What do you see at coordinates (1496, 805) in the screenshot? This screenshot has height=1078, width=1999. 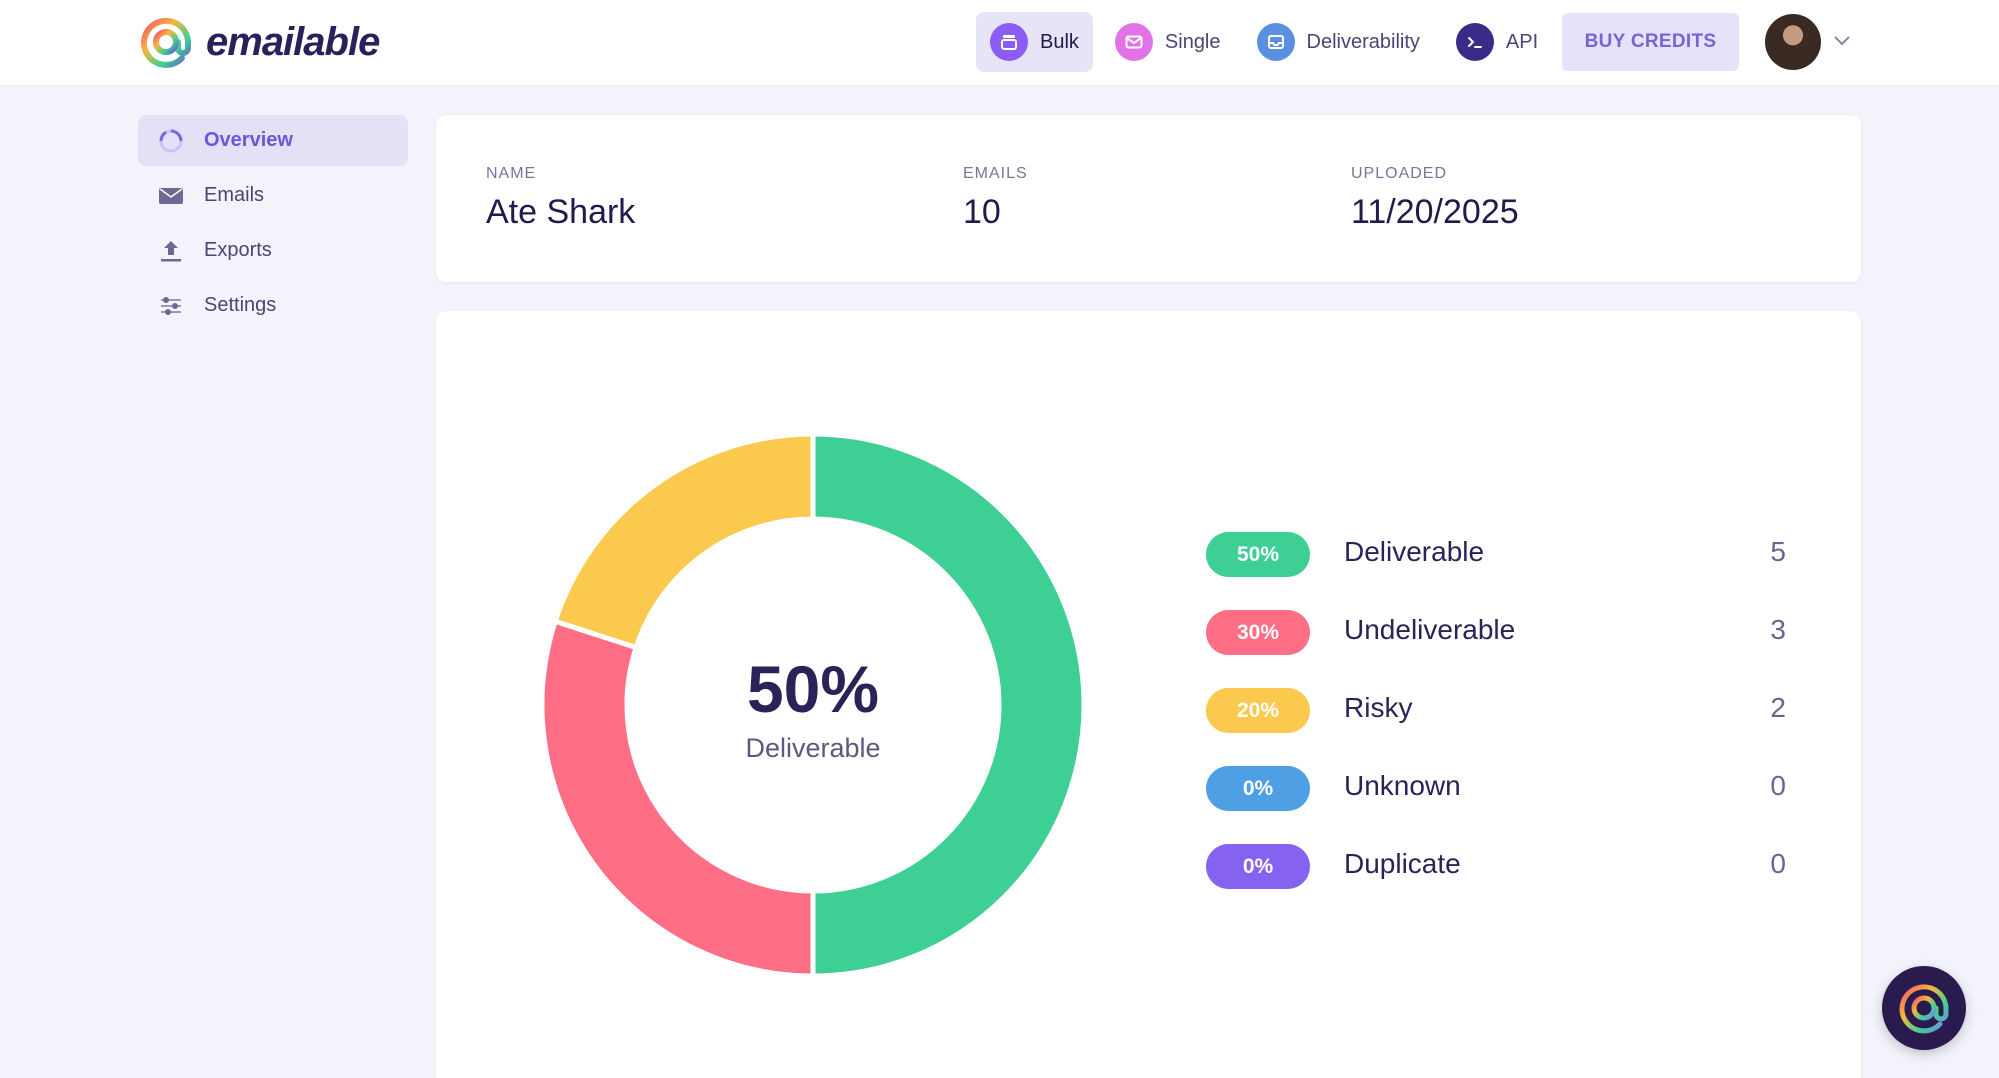 I see `legend-row-unknown: 0% Unknown 0` at bounding box center [1496, 805].